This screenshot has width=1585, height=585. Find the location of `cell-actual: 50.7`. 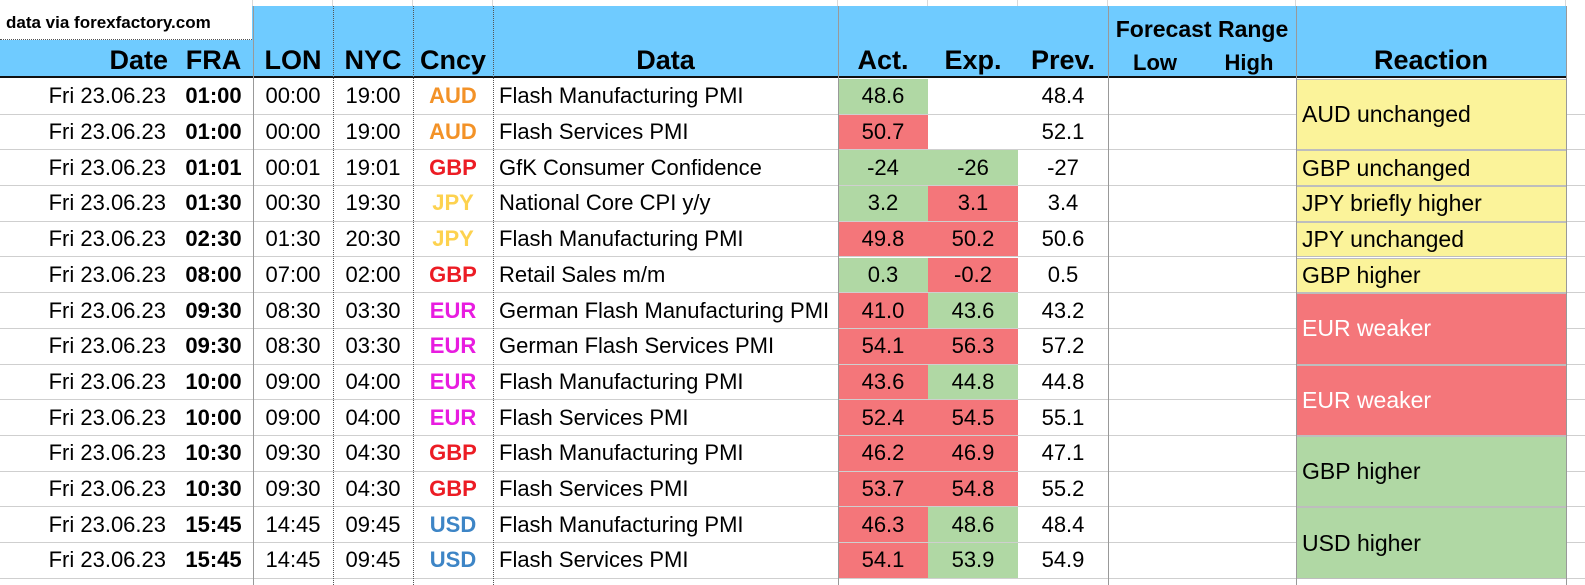

cell-actual: 50.7 is located at coordinates (883, 132).